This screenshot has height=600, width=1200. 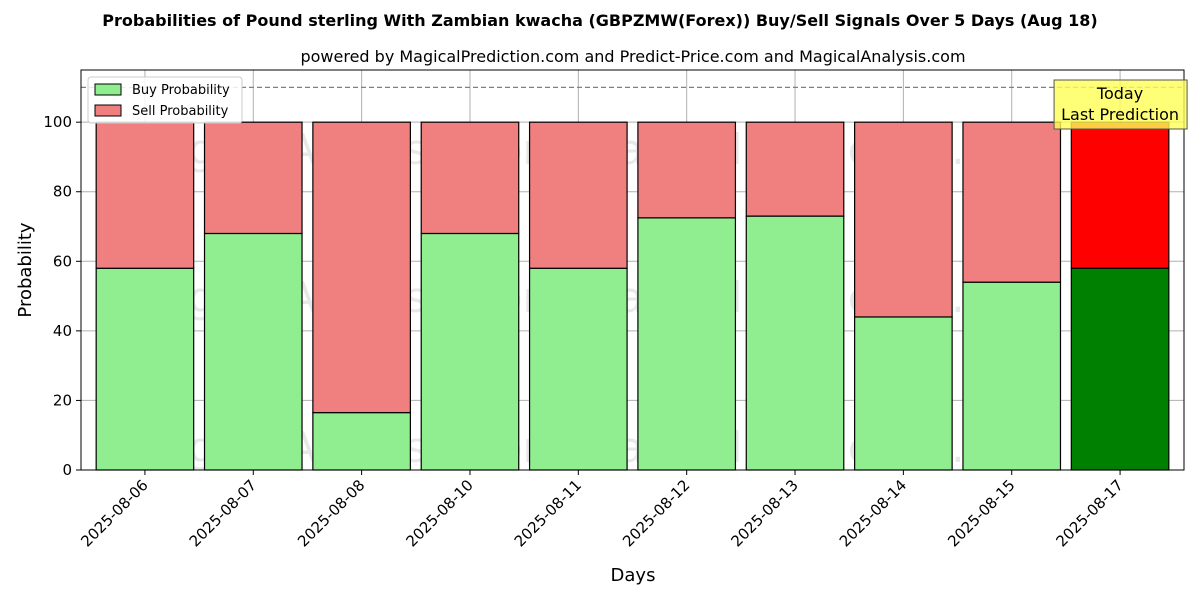 I want to click on x-tick-label: 2025-08-17, so click(x=1090, y=513).